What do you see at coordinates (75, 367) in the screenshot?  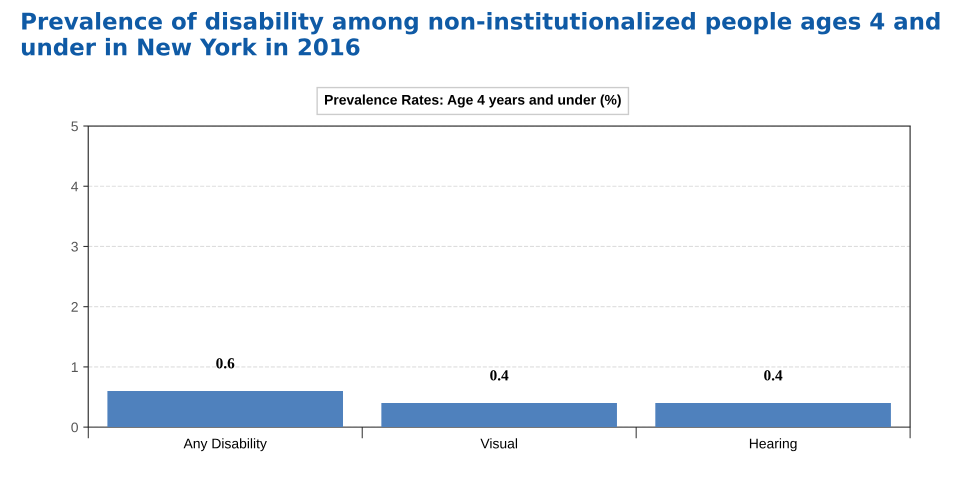 I see `y-tick-label: 1` at bounding box center [75, 367].